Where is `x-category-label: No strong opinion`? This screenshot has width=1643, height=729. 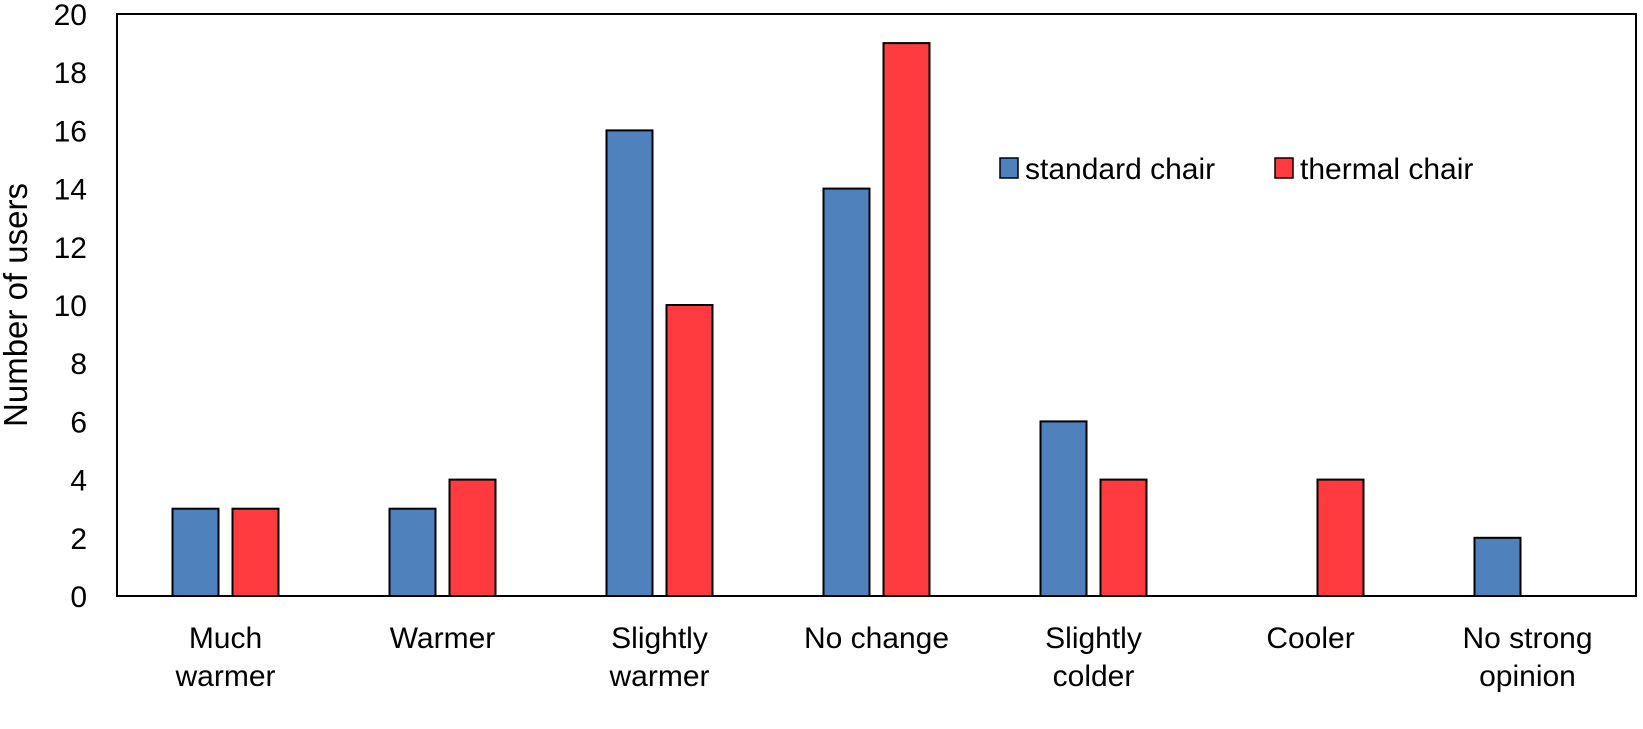 x-category-label: No strong opinion is located at coordinates (1527, 657).